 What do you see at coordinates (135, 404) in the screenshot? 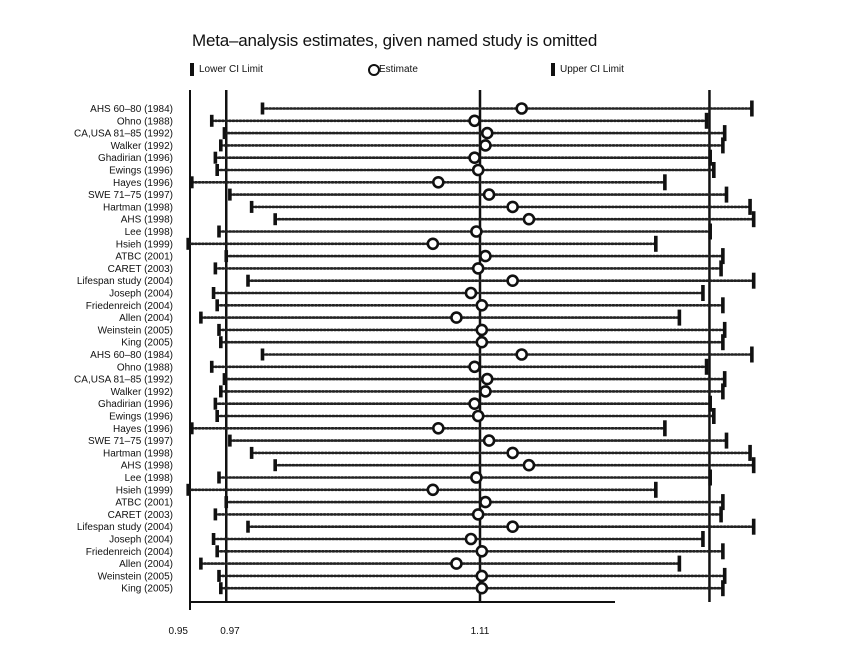
I see `study-label: Ghadirian (1996)` at bounding box center [135, 404].